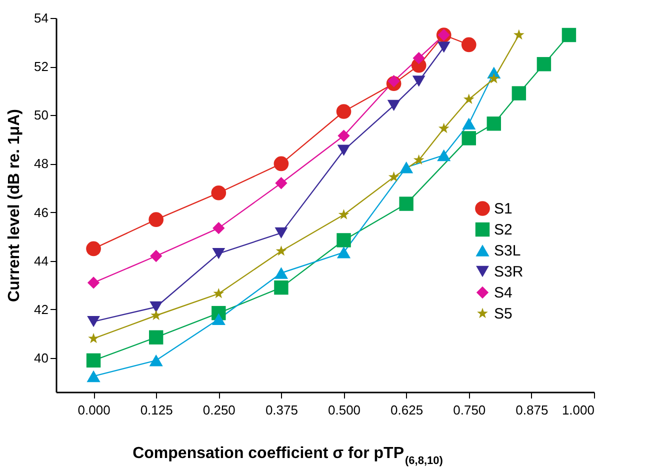 This screenshot has height=470, width=645. Describe the element at coordinates (15, 205) in the screenshot. I see `y-axis-title: Current level (dB re. 1μA)` at that location.